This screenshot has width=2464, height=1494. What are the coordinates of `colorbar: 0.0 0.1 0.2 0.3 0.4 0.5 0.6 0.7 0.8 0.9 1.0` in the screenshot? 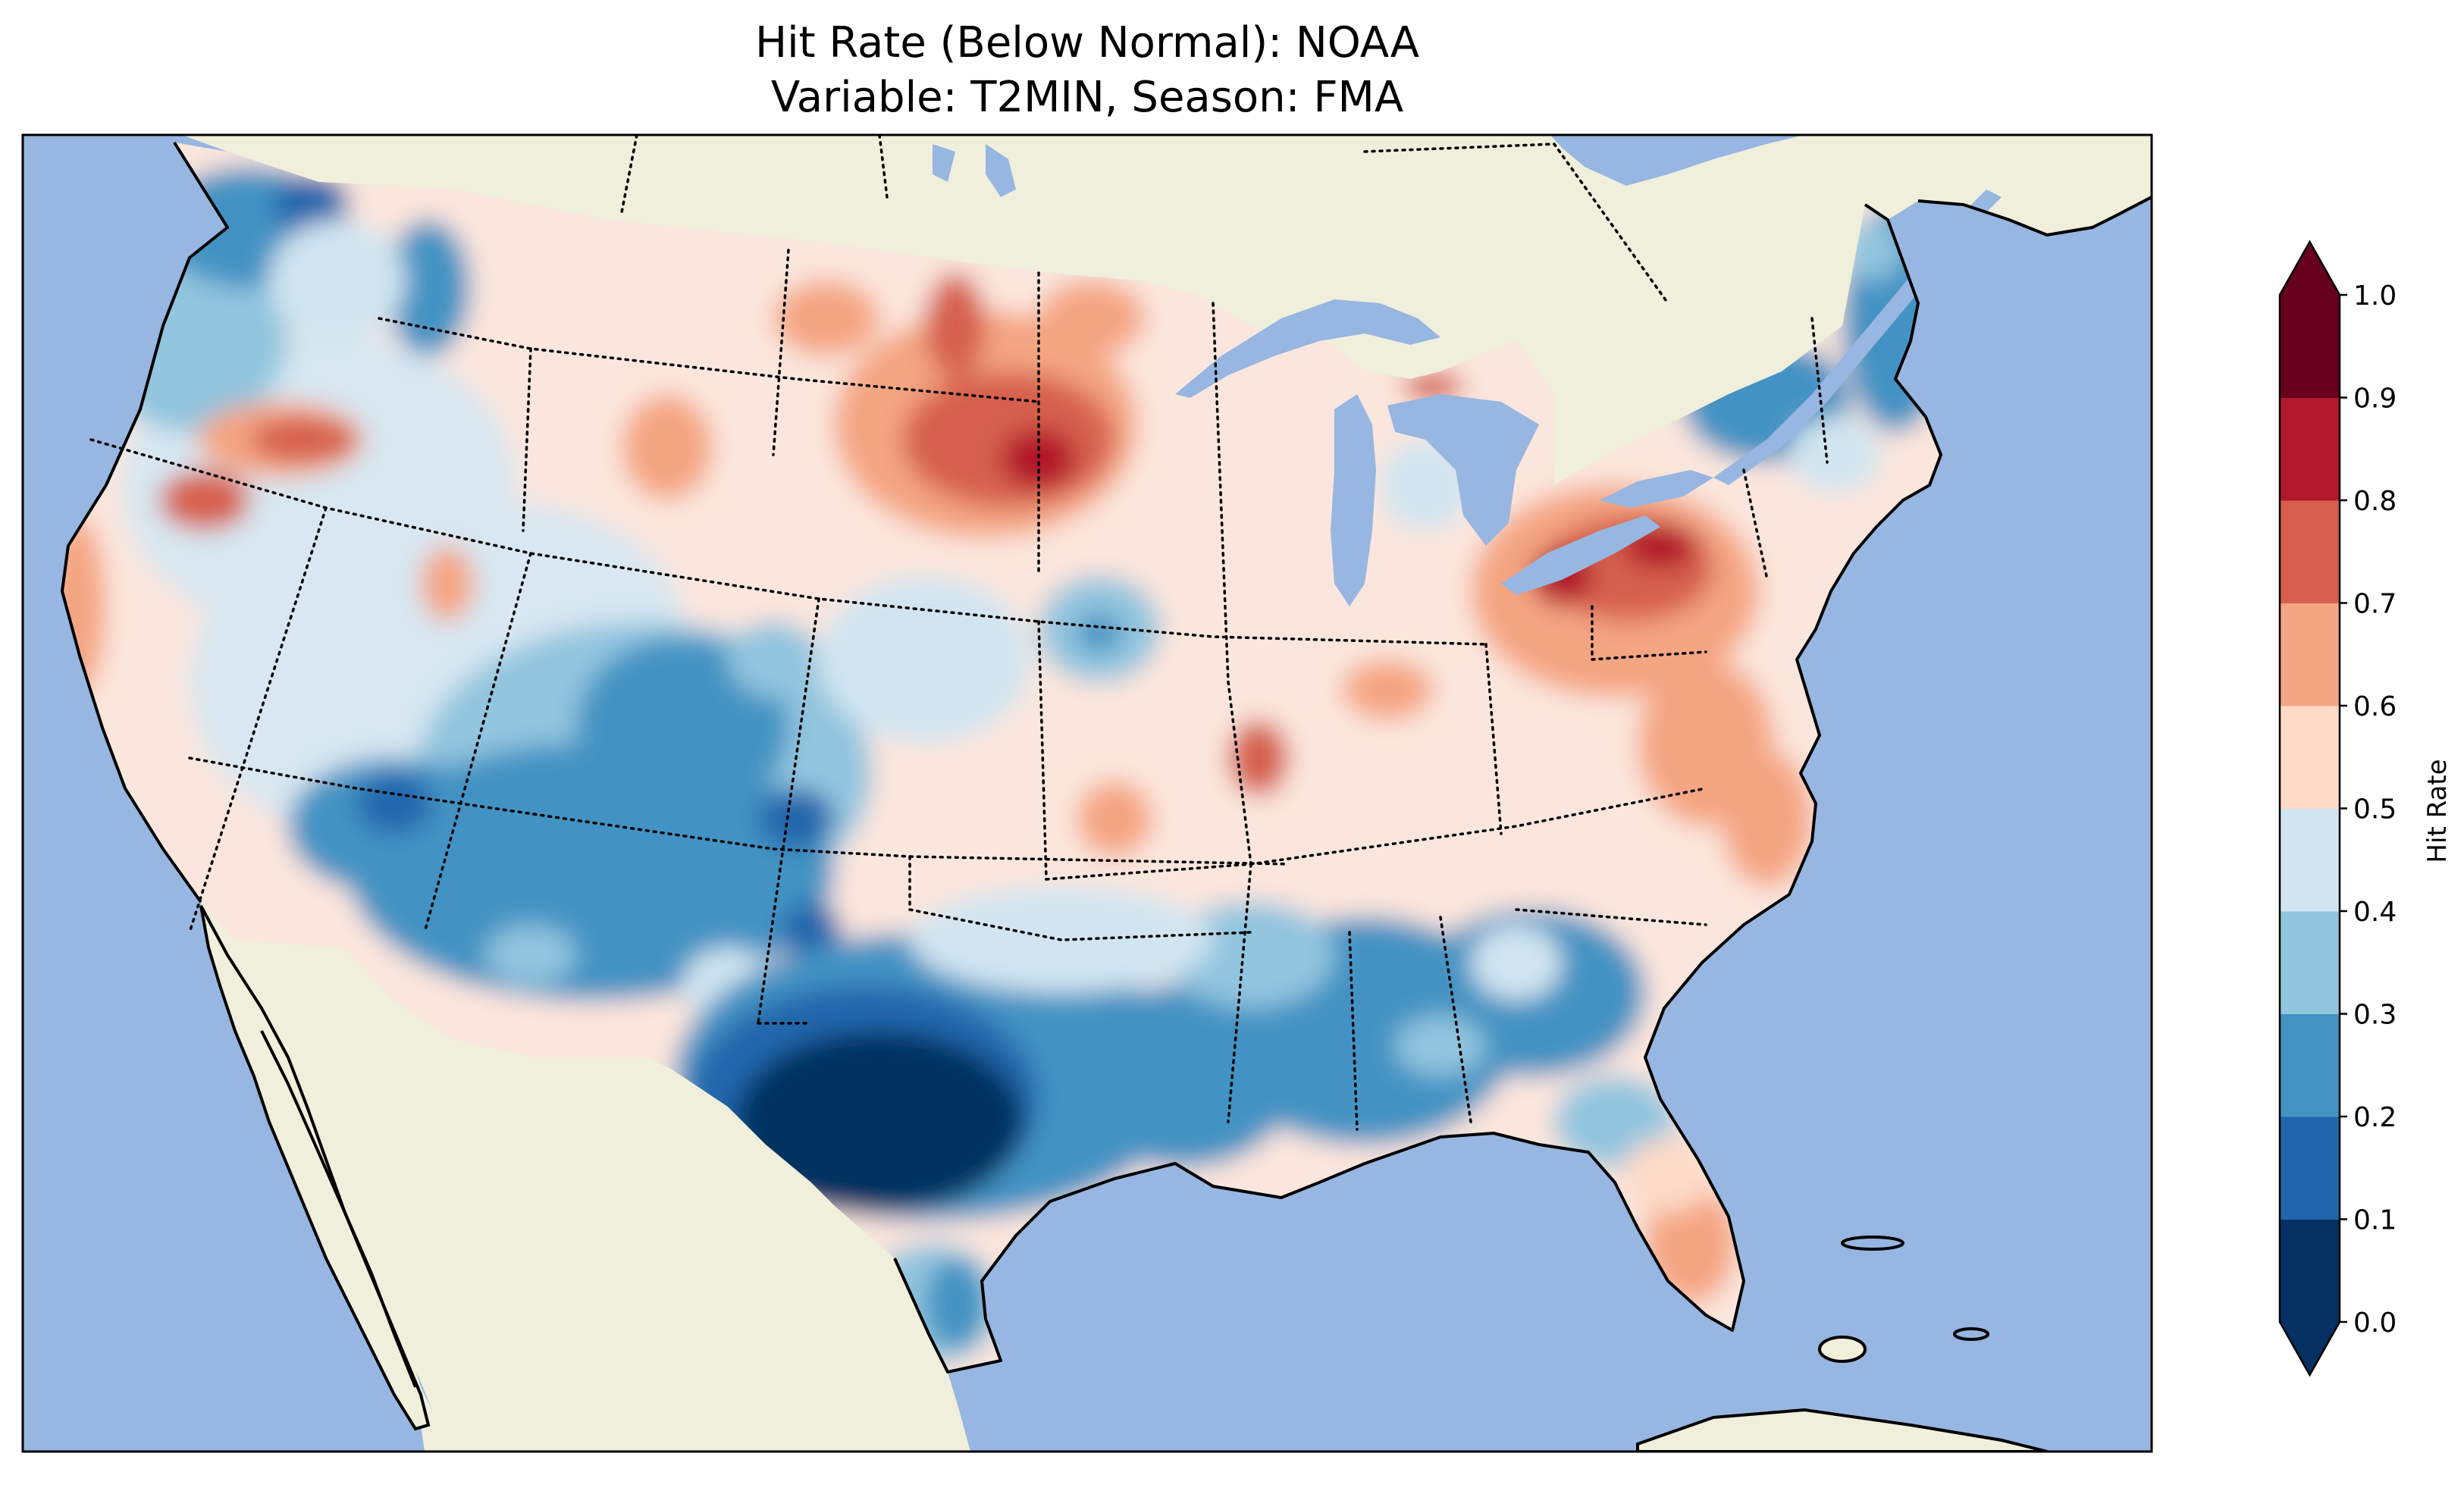 It's located at (2337, 808).